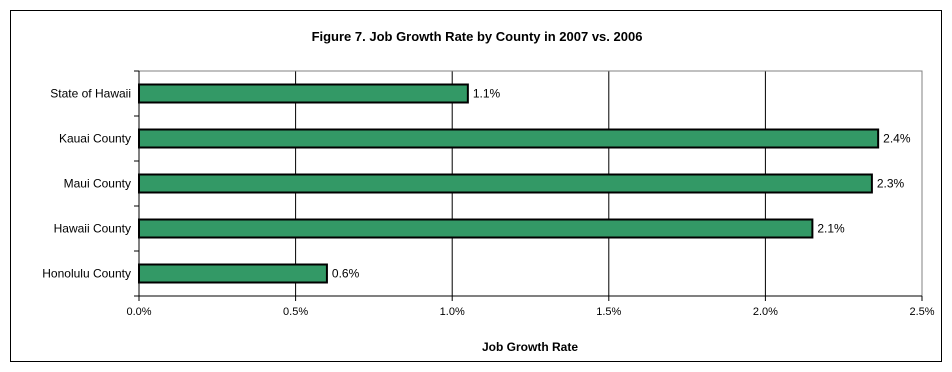 Image resolution: width=952 pixels, height=372 pixels. What do you see at coordinates (897, 139) in the screenshot?
I see `data-label: 2.4%` at bounding box center [897, 139].